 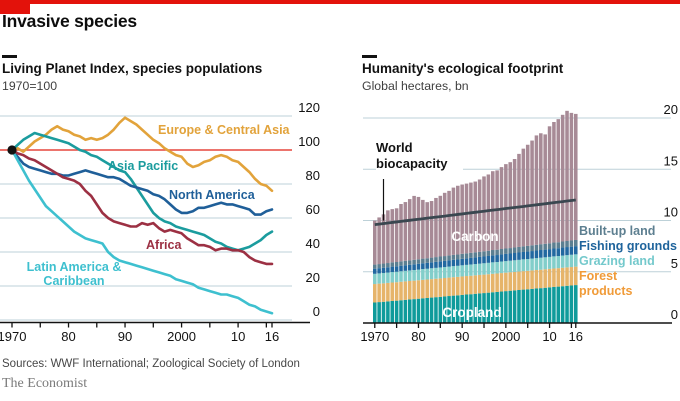 What do you see at coordinates (132, 68) in the screenshot?
I see `left-chart-title: Living Planet Index, species populations` at bounding box center [132, 68].